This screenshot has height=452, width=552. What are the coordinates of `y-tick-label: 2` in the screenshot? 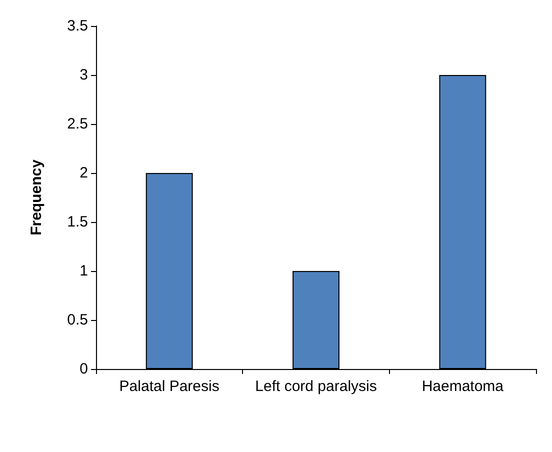 It's located at (84, 173).